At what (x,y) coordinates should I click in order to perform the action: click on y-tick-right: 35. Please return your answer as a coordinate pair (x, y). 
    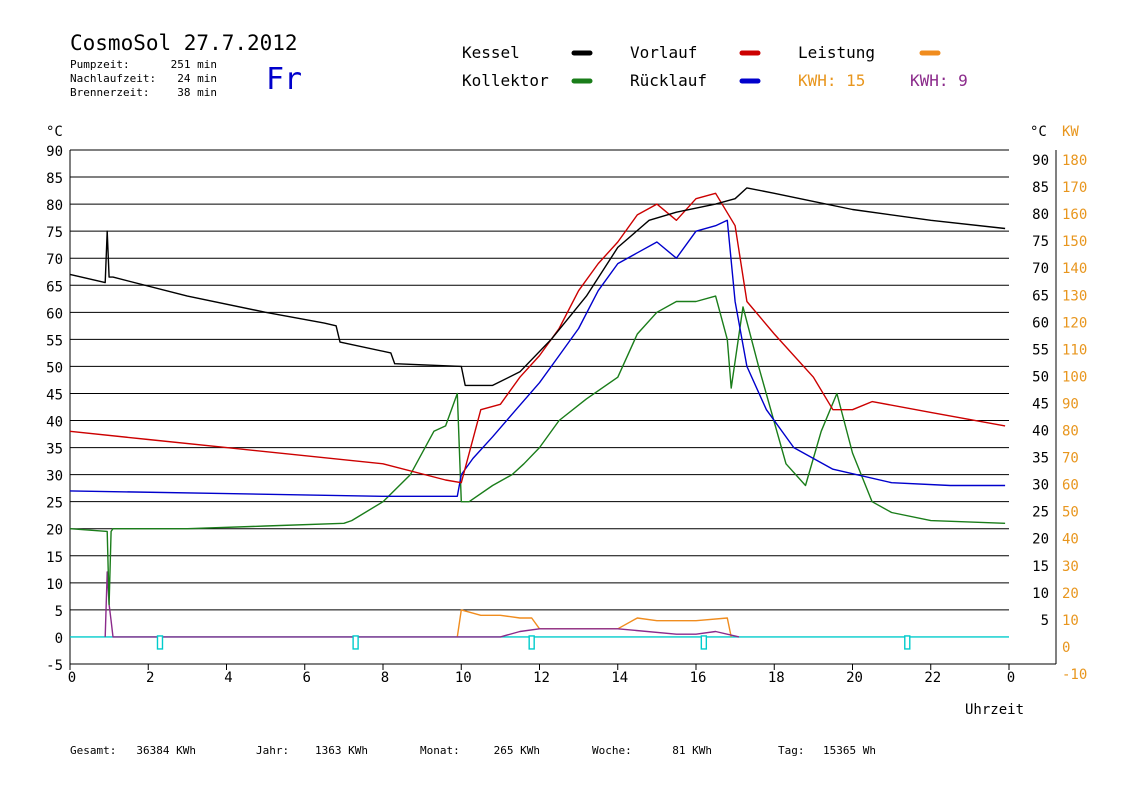
    Looking at the image, I should click on (1040, 459).